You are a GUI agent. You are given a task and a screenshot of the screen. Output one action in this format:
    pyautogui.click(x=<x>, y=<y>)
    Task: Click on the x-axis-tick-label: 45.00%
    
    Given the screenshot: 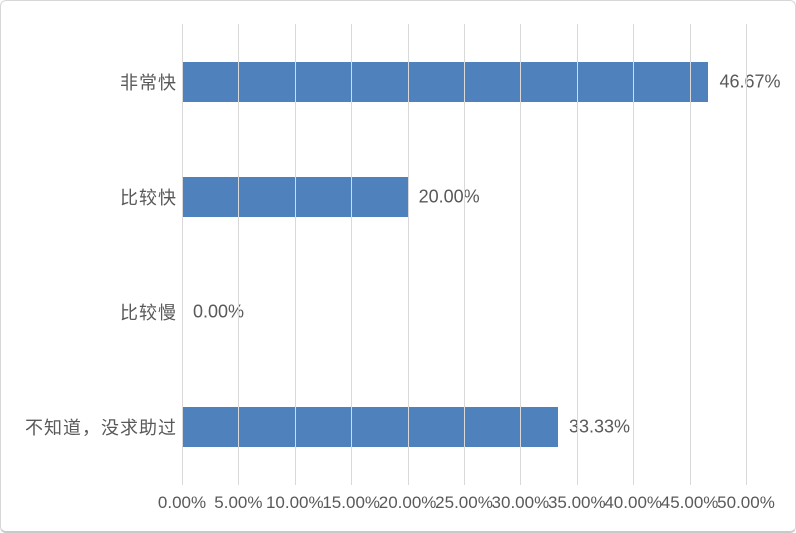 What is the action you would take?
    pyautogui.click(x=689, y=502)
    